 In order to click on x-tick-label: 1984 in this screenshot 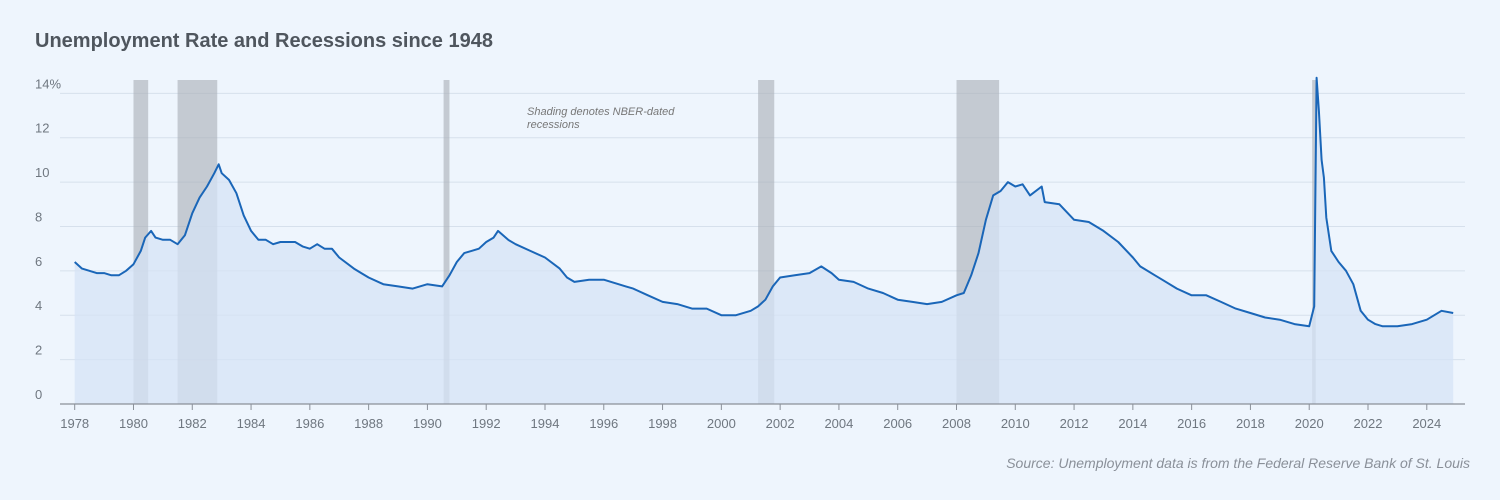, I will do `click(251, 423)`.